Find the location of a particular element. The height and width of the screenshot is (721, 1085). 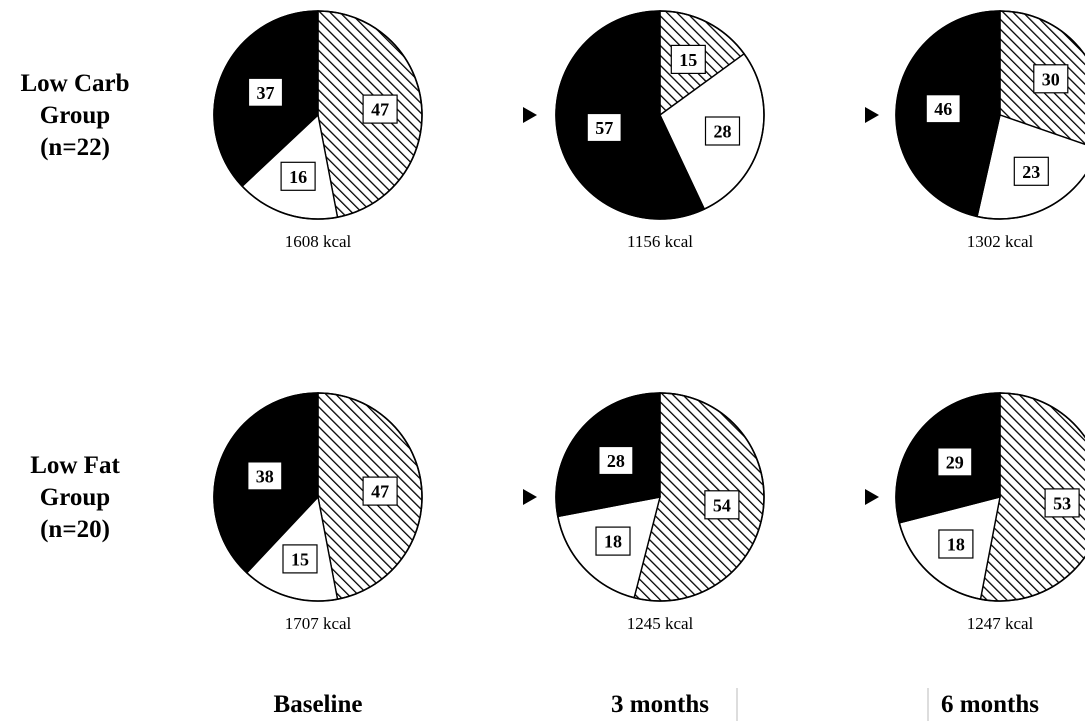

slice-value-label: 54 is located at coordinates (722, 505).